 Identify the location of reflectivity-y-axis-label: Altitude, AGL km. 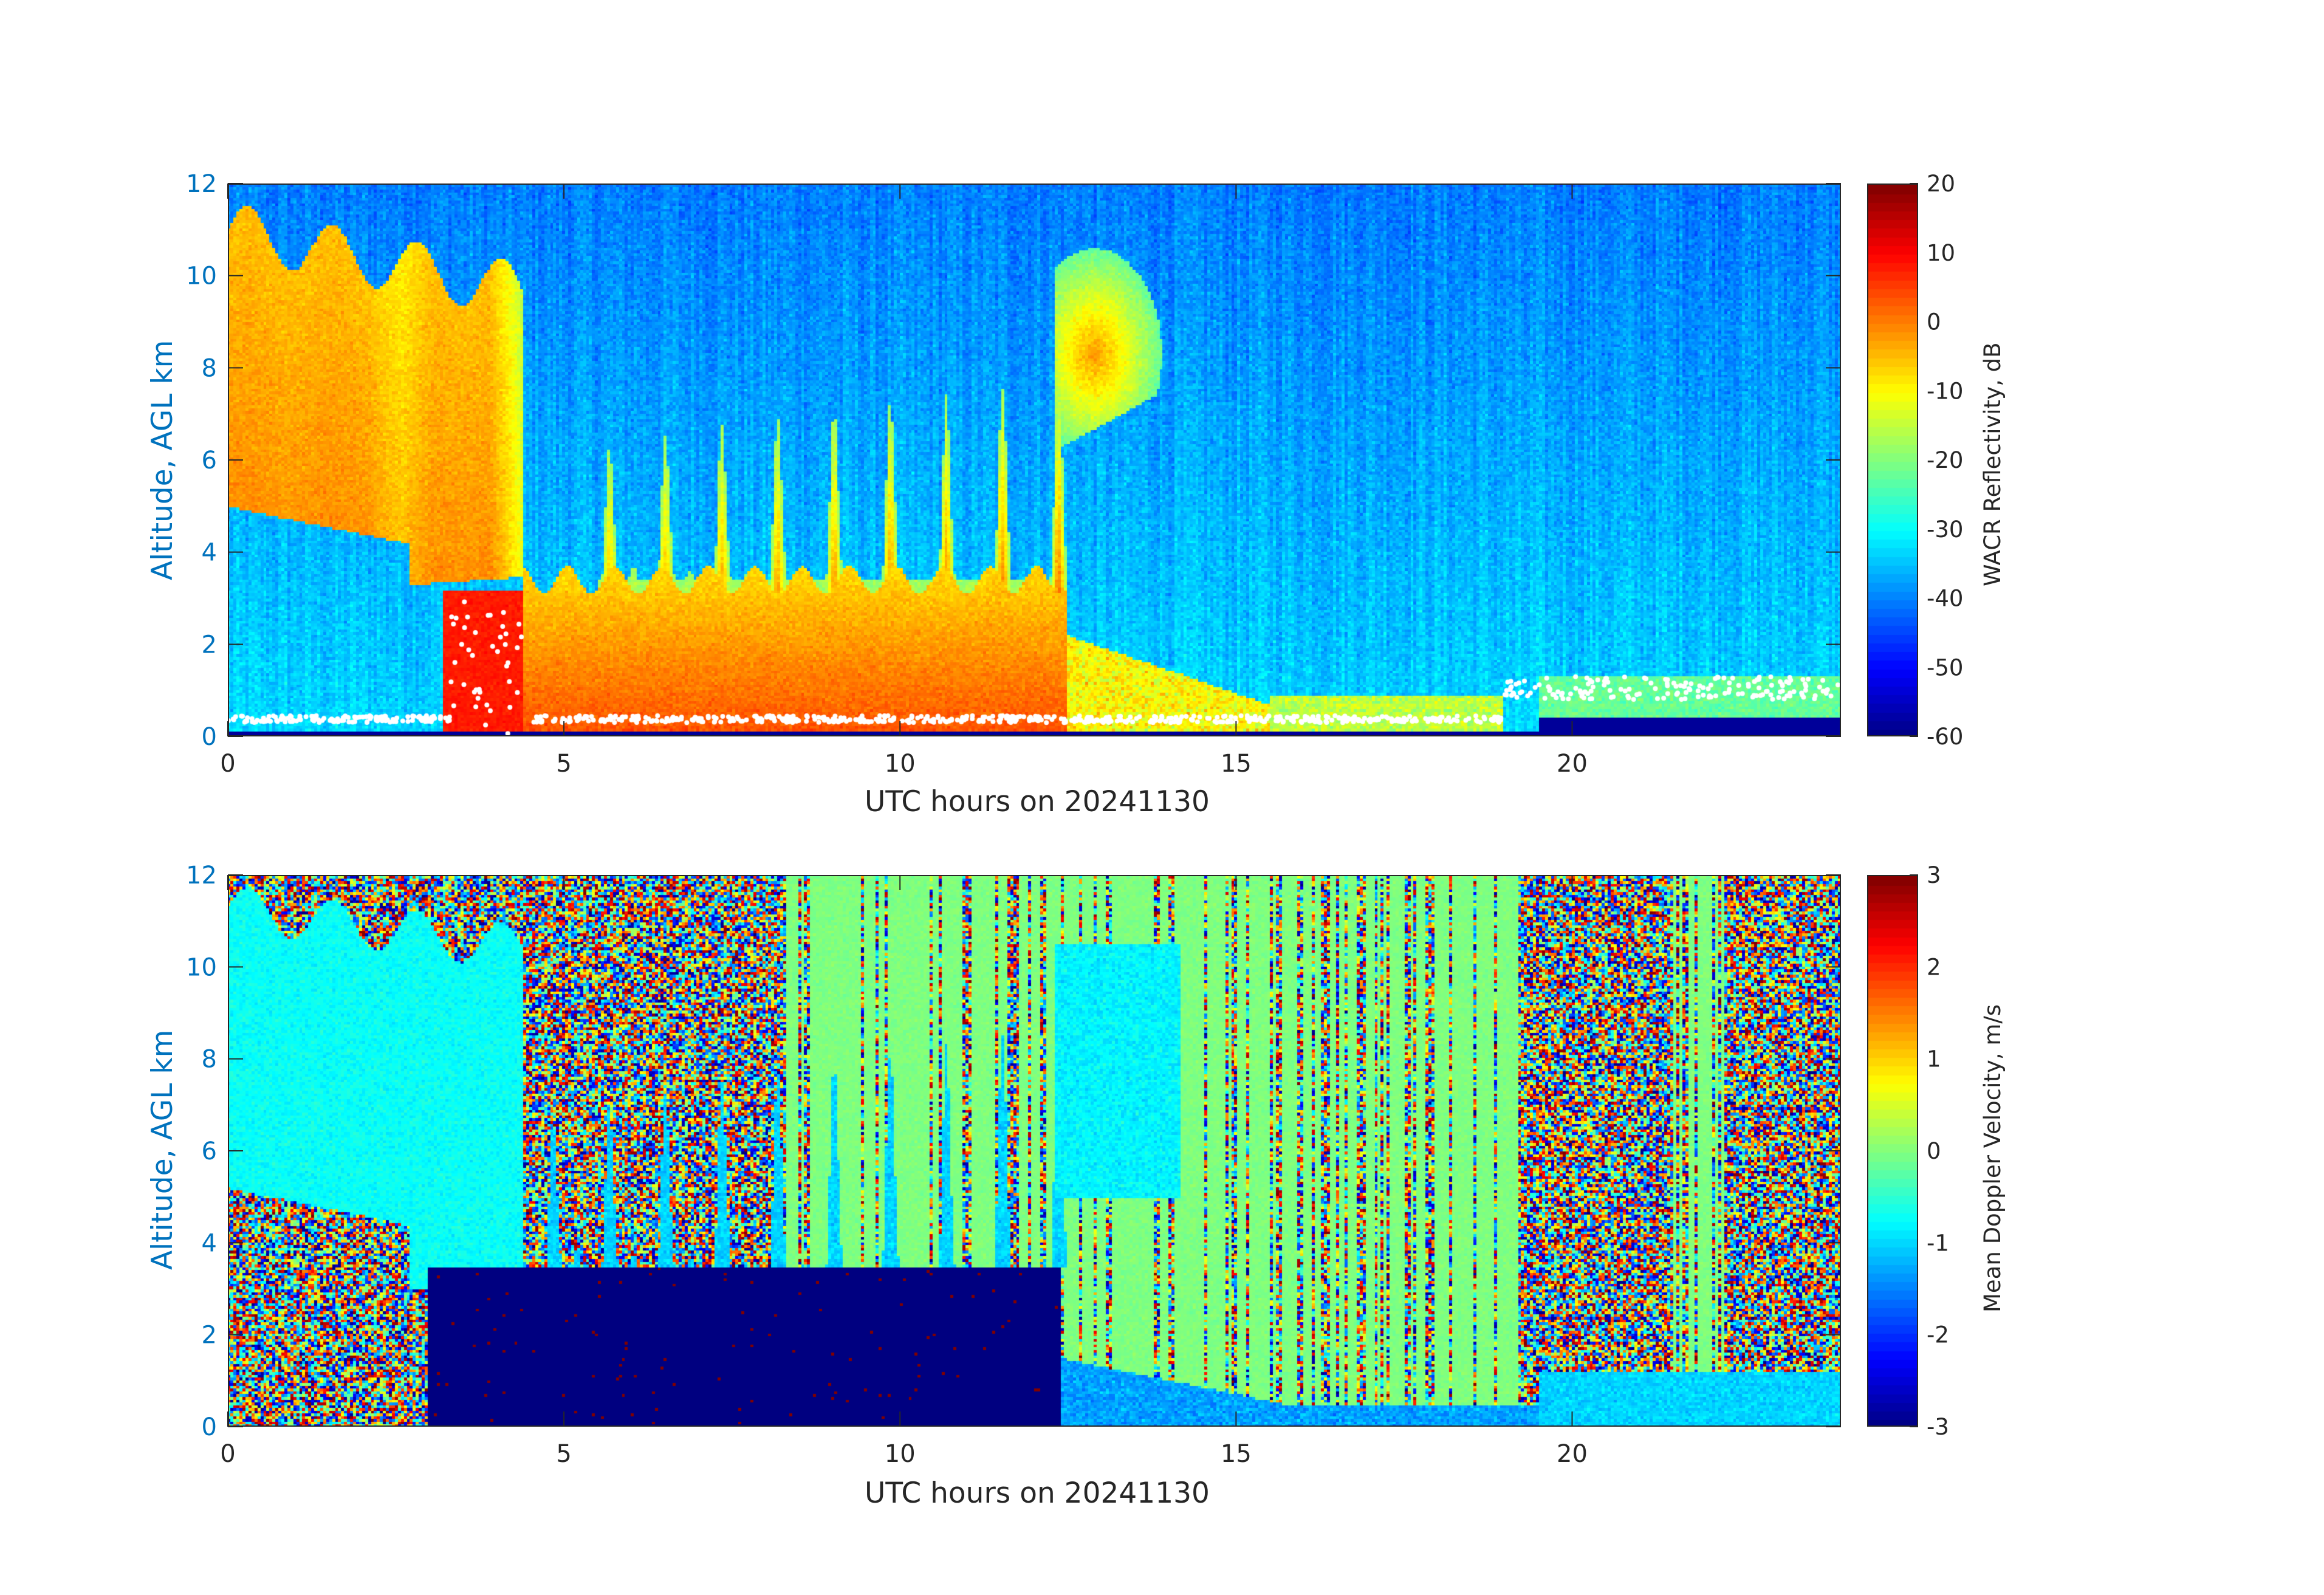
(162, 460).